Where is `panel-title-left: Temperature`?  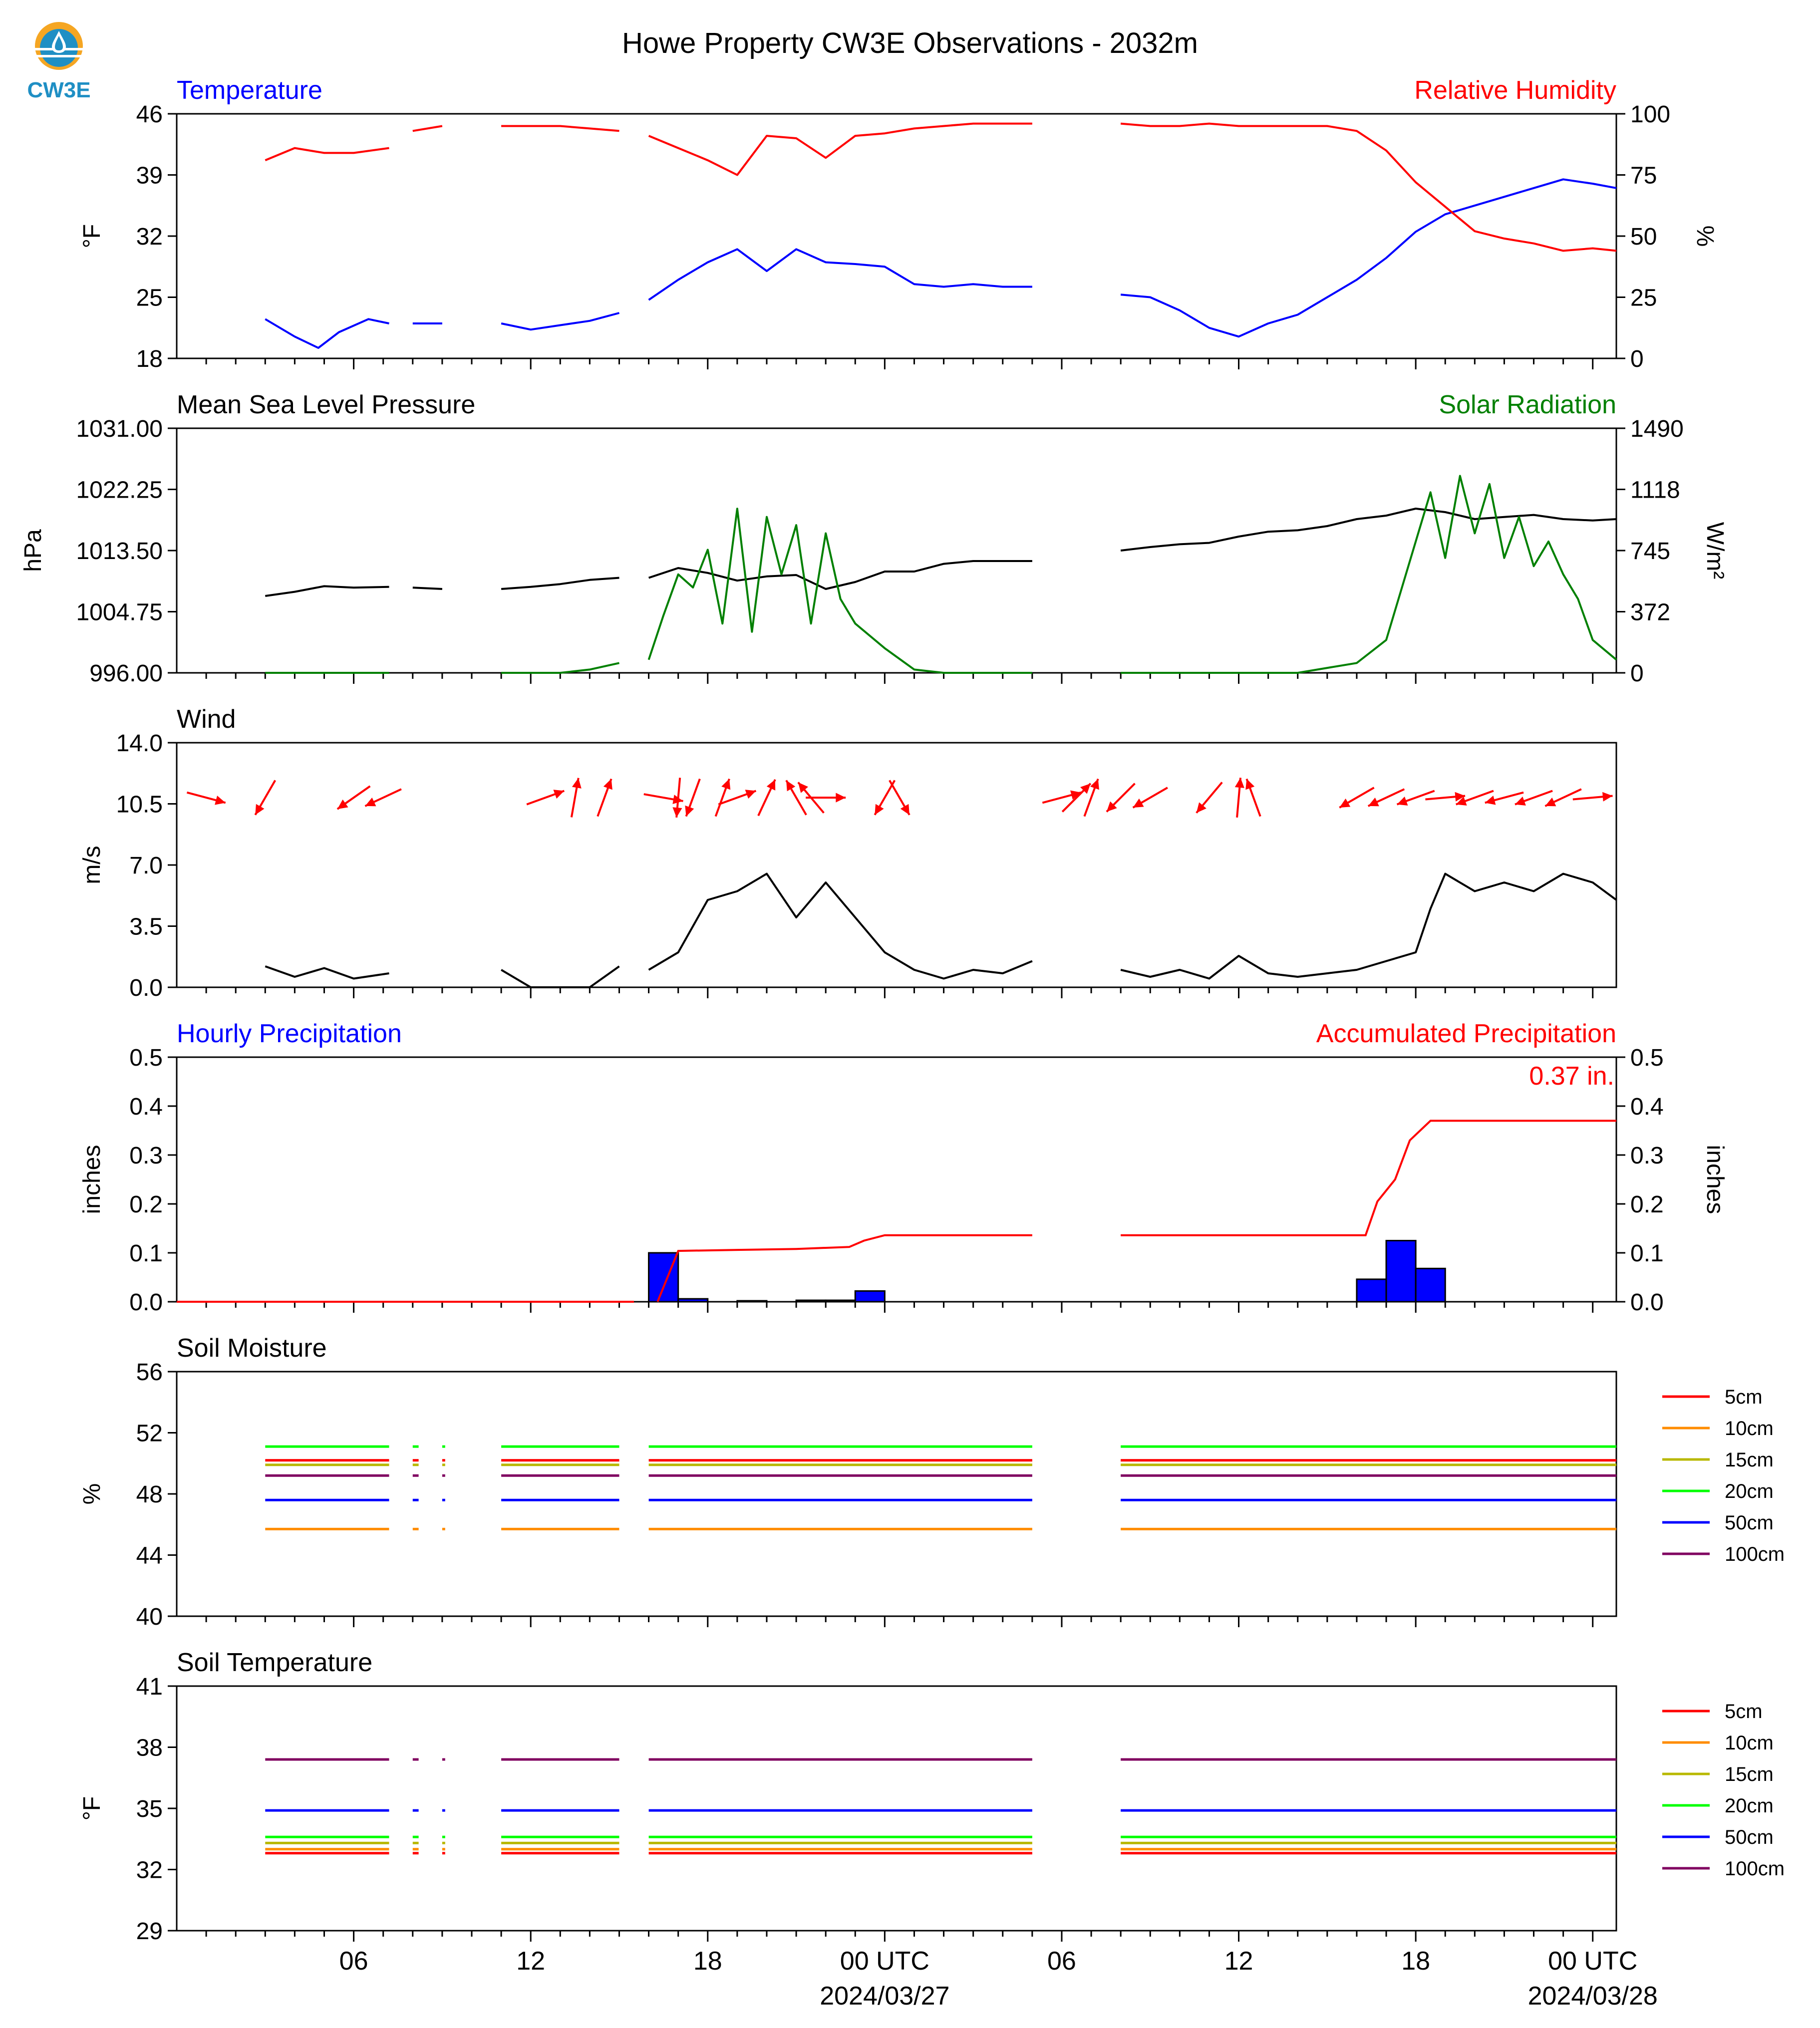 panel-title-left: Temperature is located at coordinates (249, 90).